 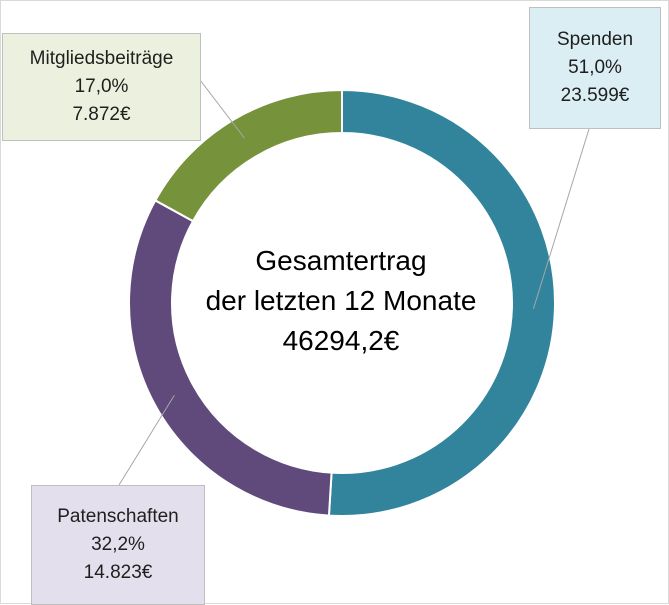 I want to click on label-percent: 51,0%, so click(x=595, y=67).